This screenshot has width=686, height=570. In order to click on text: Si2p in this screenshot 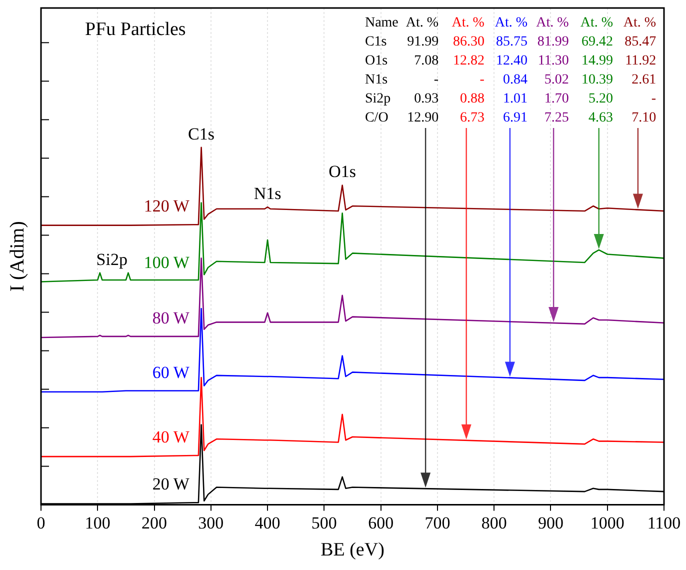, I will do `click(377, 99)`.